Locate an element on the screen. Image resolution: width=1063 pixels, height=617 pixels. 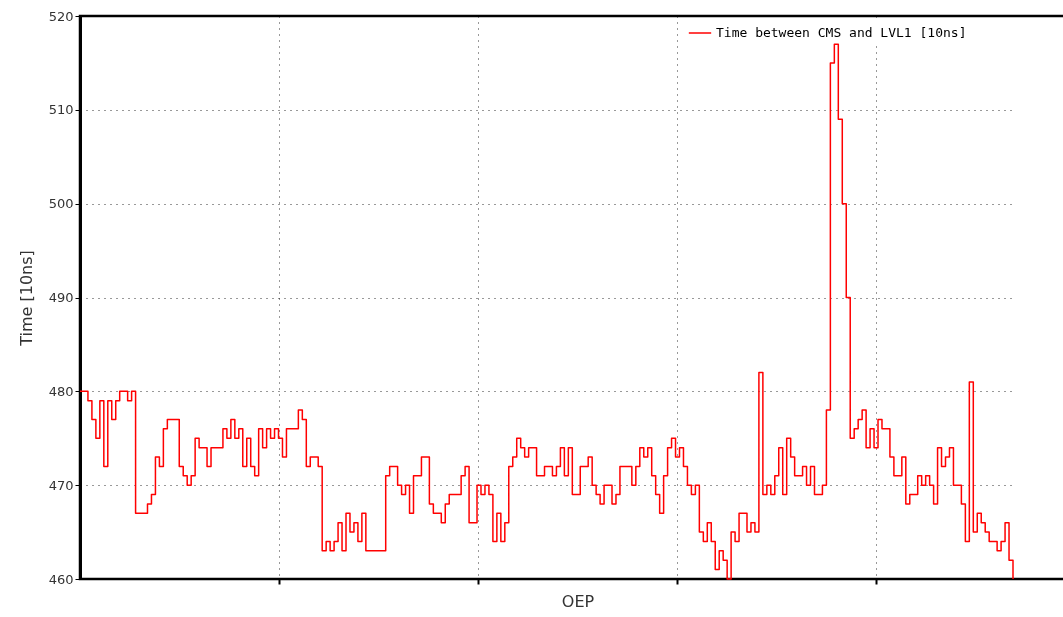
x-axis-title: OEP is located at coordinates (578, 601).